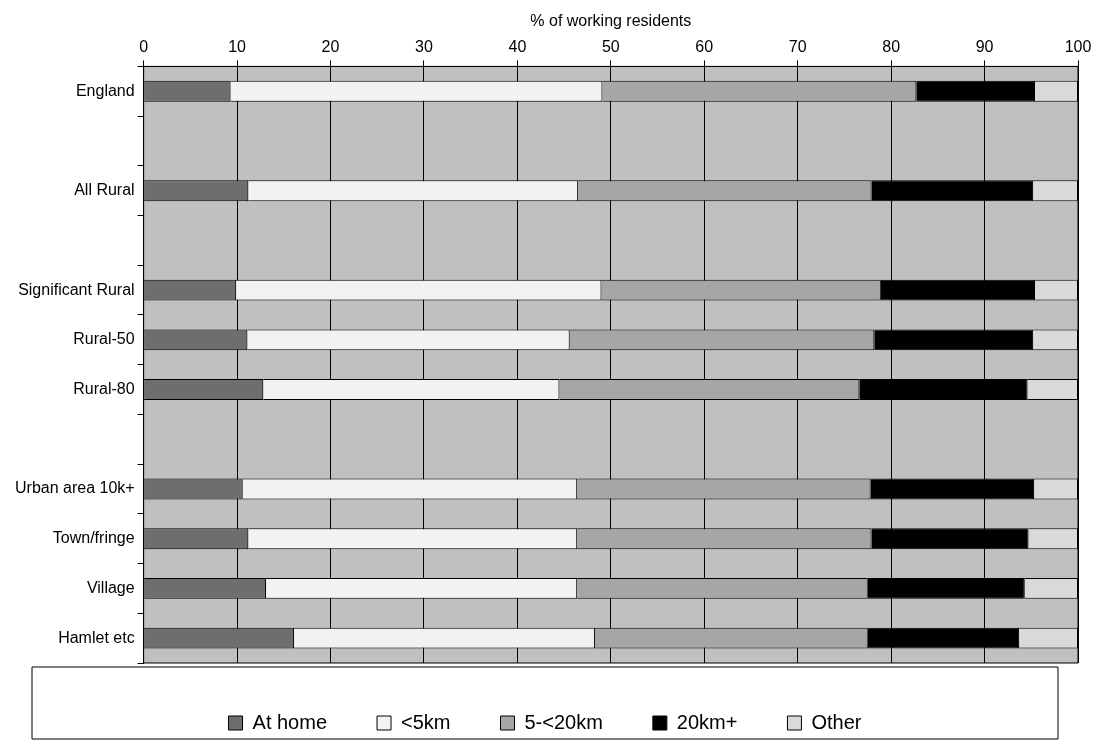 Image resolution: width=1108 pixels, height=751 pixels. I want to click on legend-label: 5-<20km, so click(563, 721).